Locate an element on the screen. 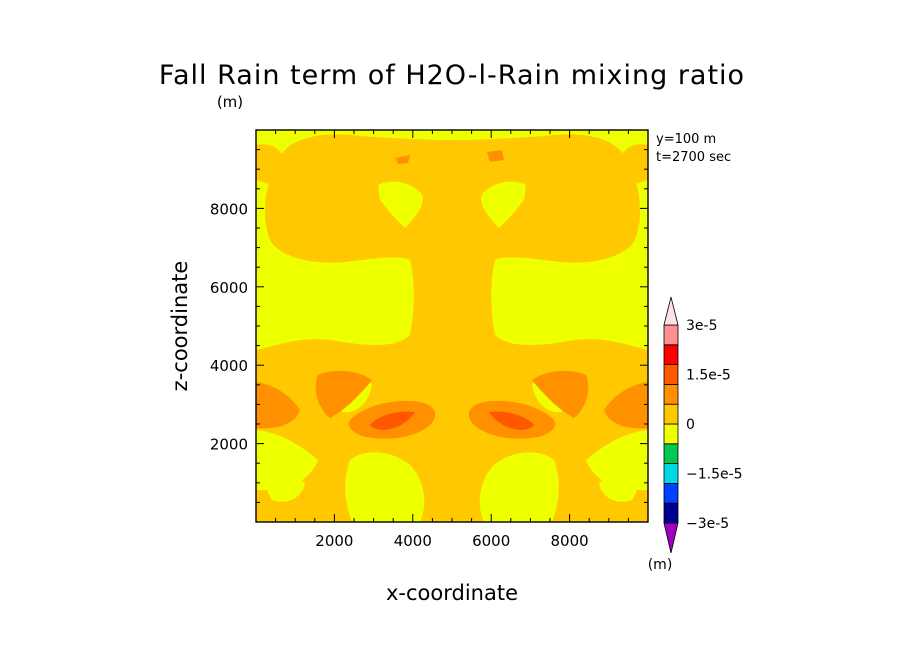 The width and height of the screenshot is (904, 654). hole-bottom-edge-right is located at coordinates (618, 485).